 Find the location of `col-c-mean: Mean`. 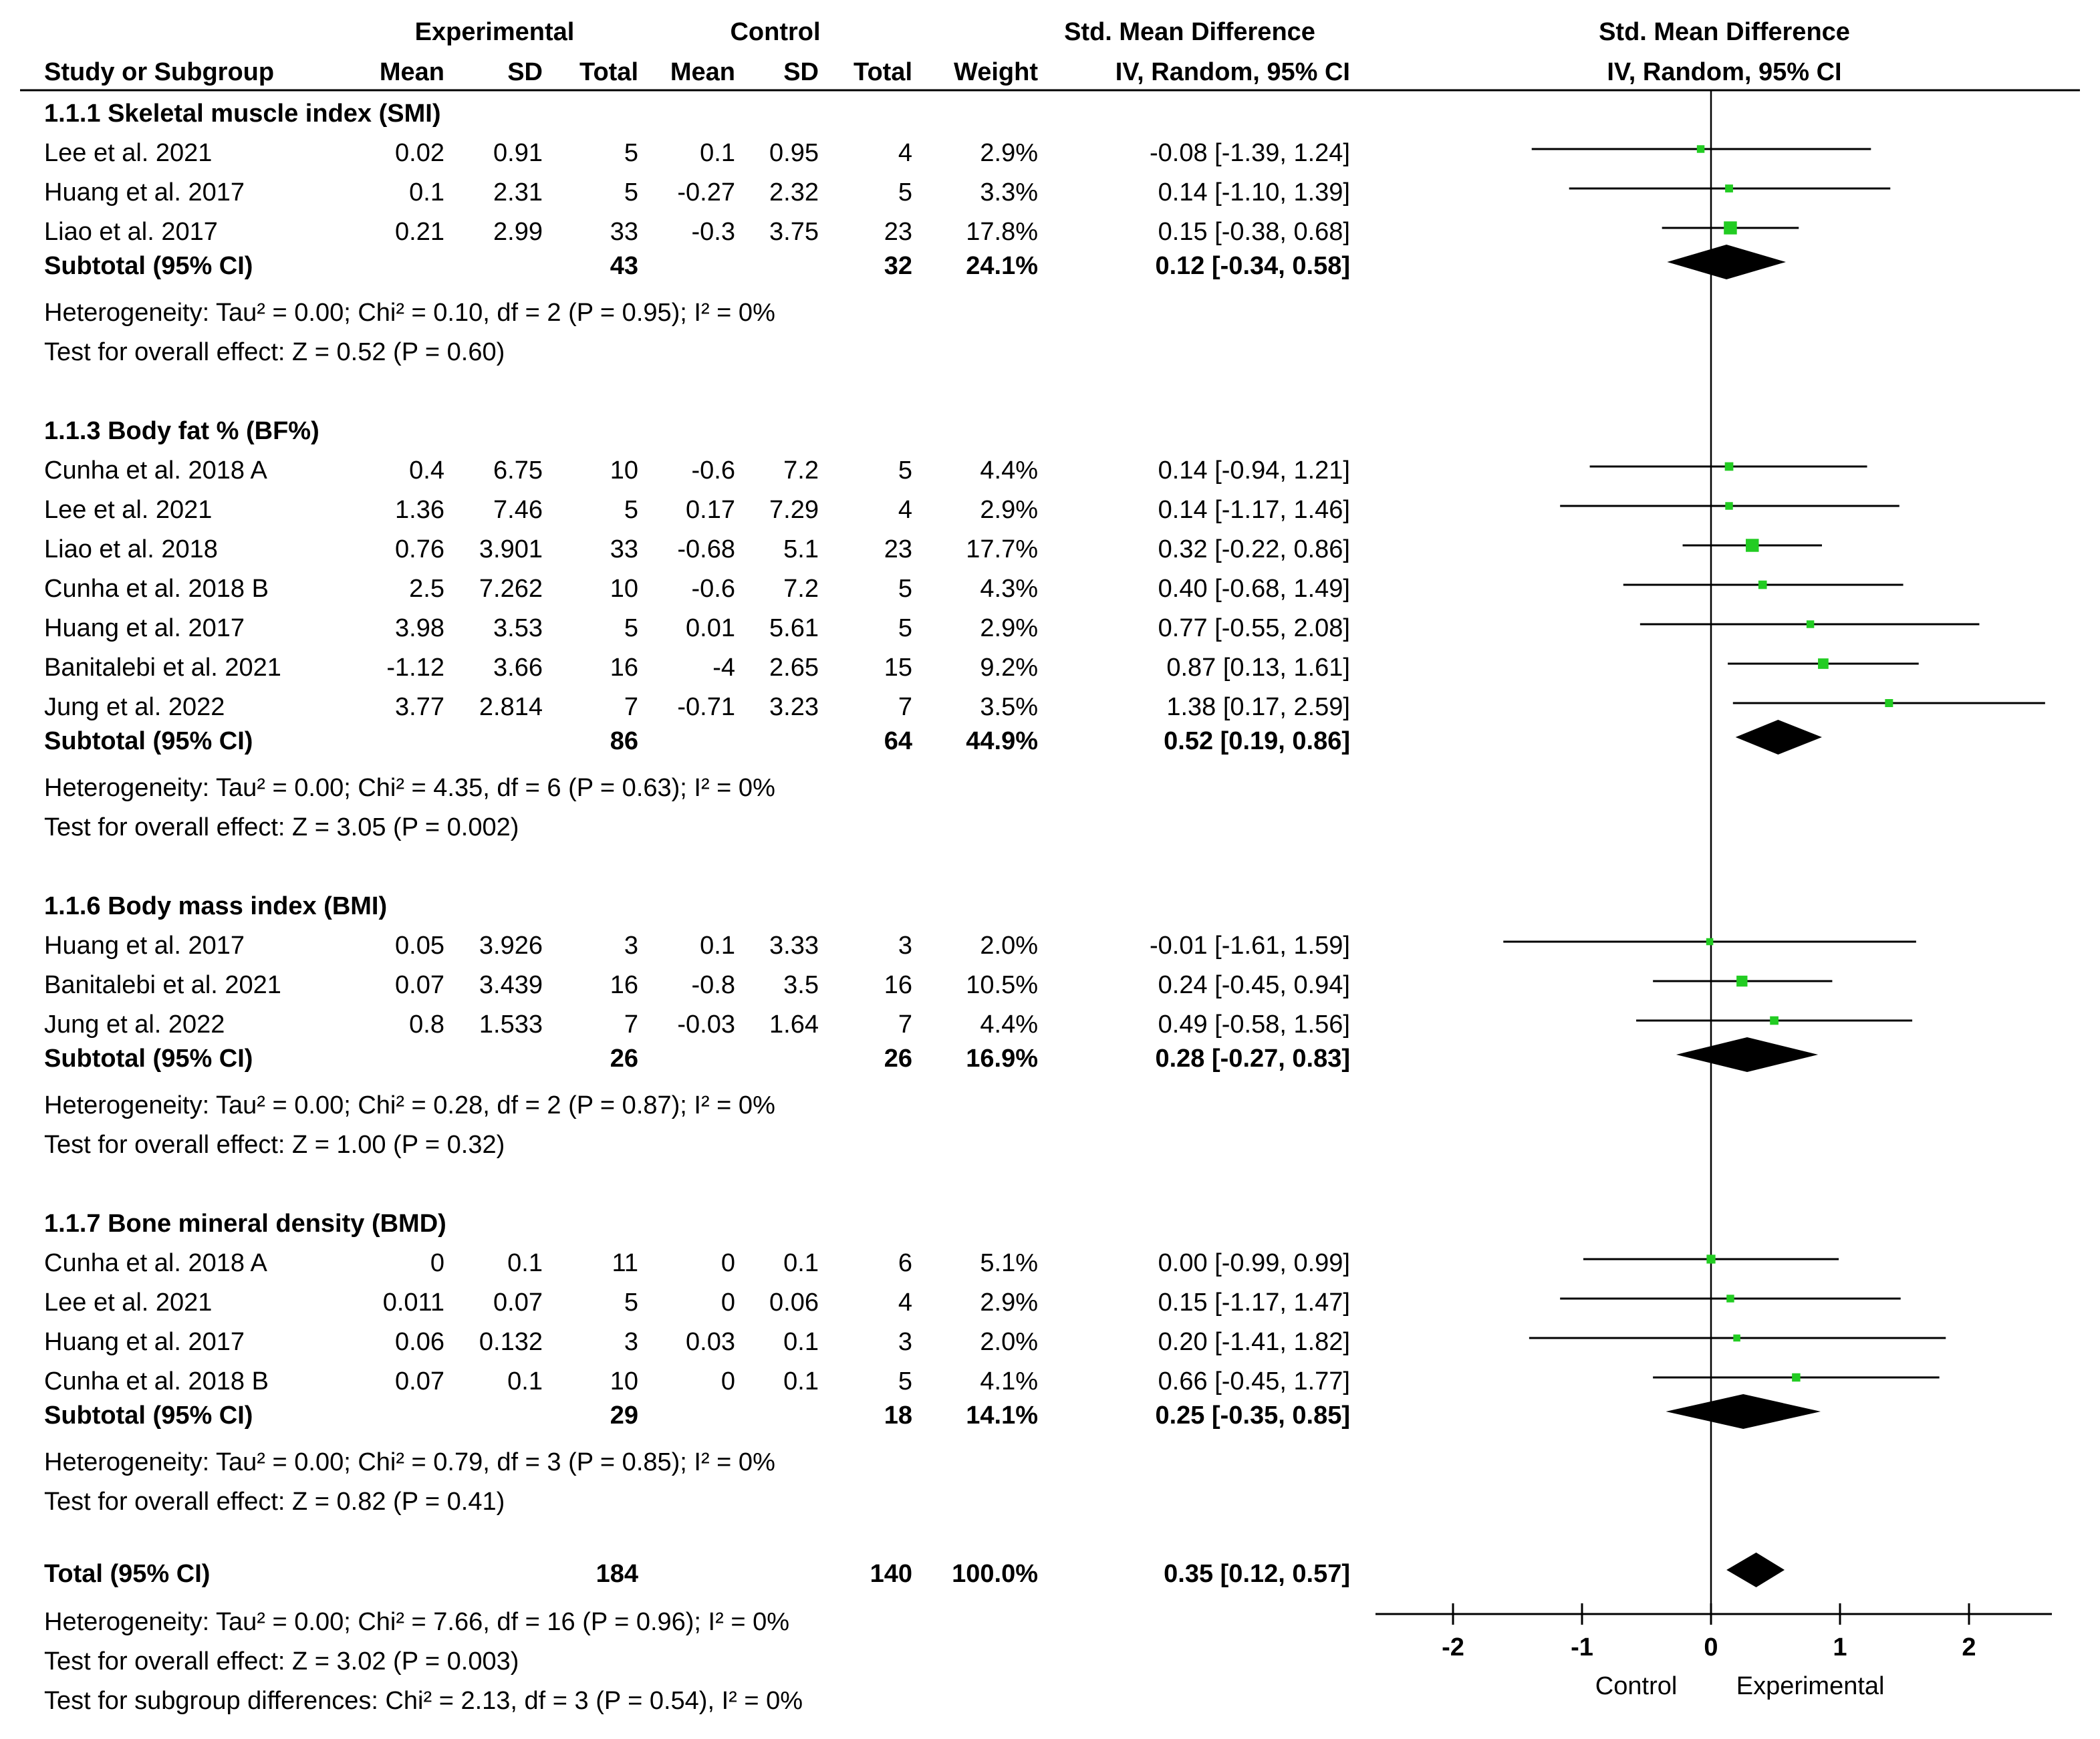

col-c-mean: Mean is located at coordinates (702, 72).